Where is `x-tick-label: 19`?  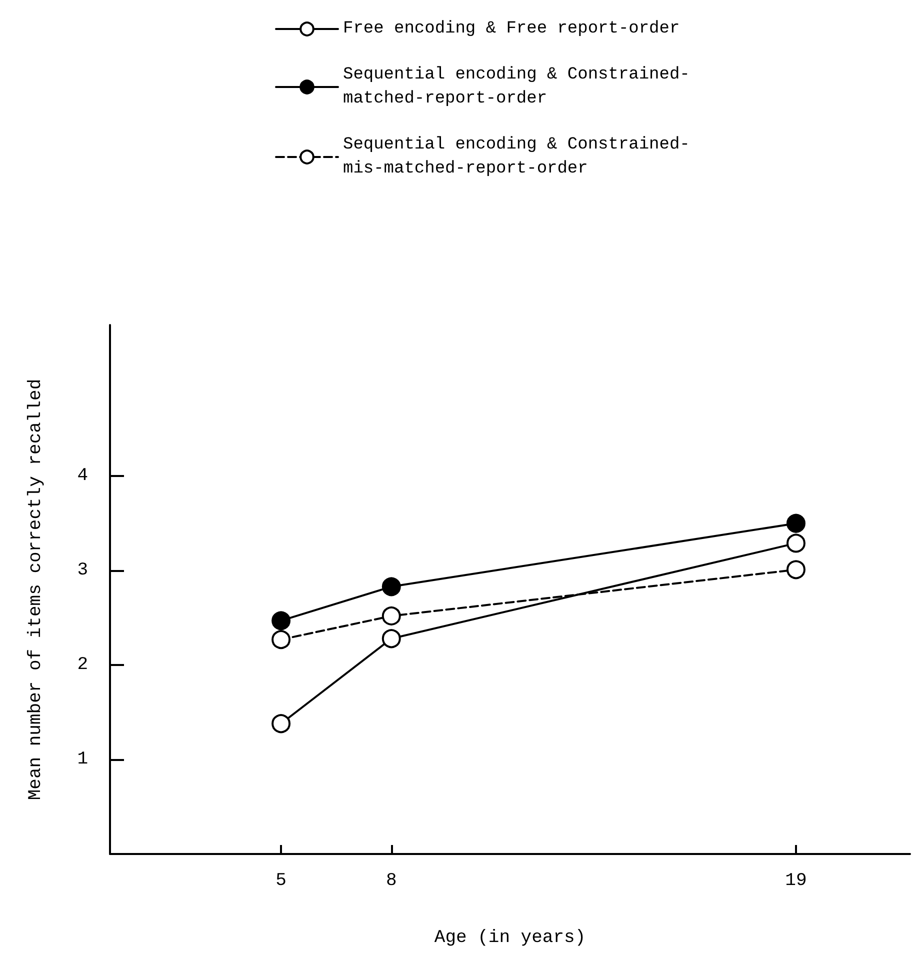 x-tick-label: 19 is located at coordinates (796, 881).